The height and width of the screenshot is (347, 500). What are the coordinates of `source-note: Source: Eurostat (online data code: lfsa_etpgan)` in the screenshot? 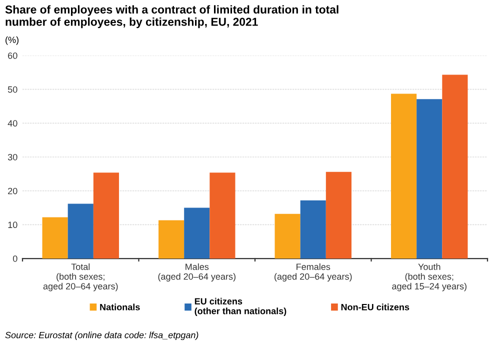 It's located at (101, 336).